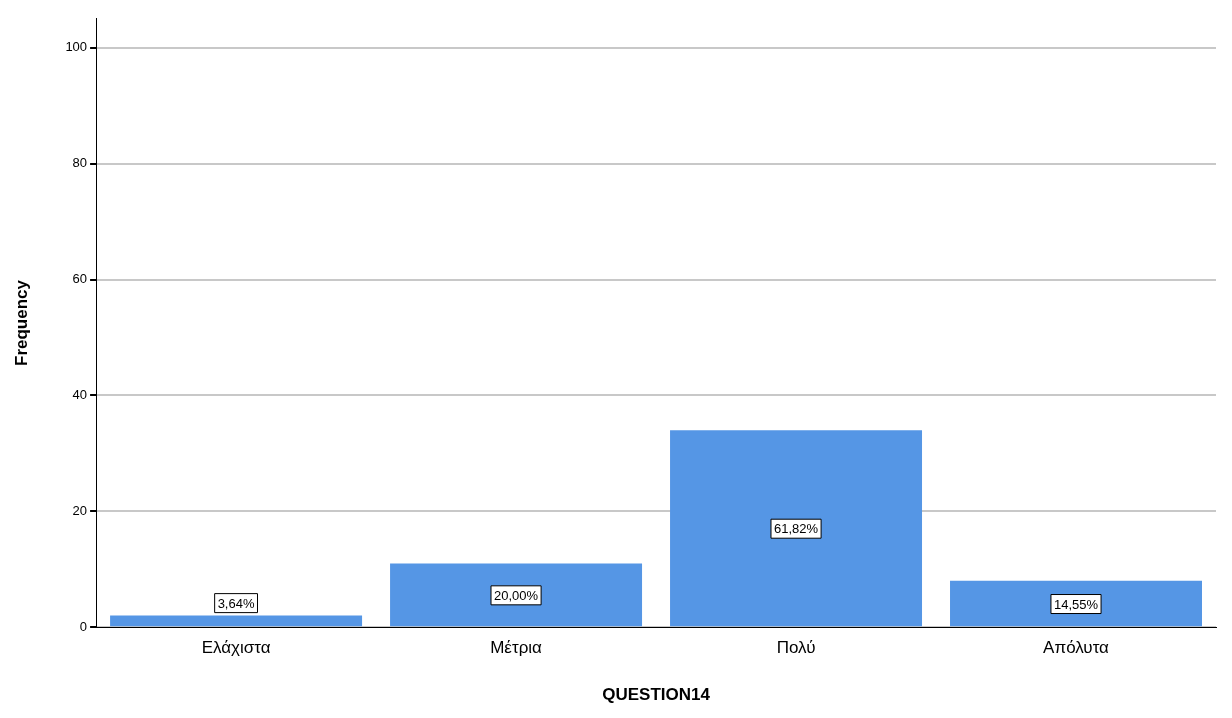 This screenshot has width=1232, height=718. Describe the element at coordinates (236, 648) in the screenshot. I see `x-tick-label: Ελάχιστα` at that location.